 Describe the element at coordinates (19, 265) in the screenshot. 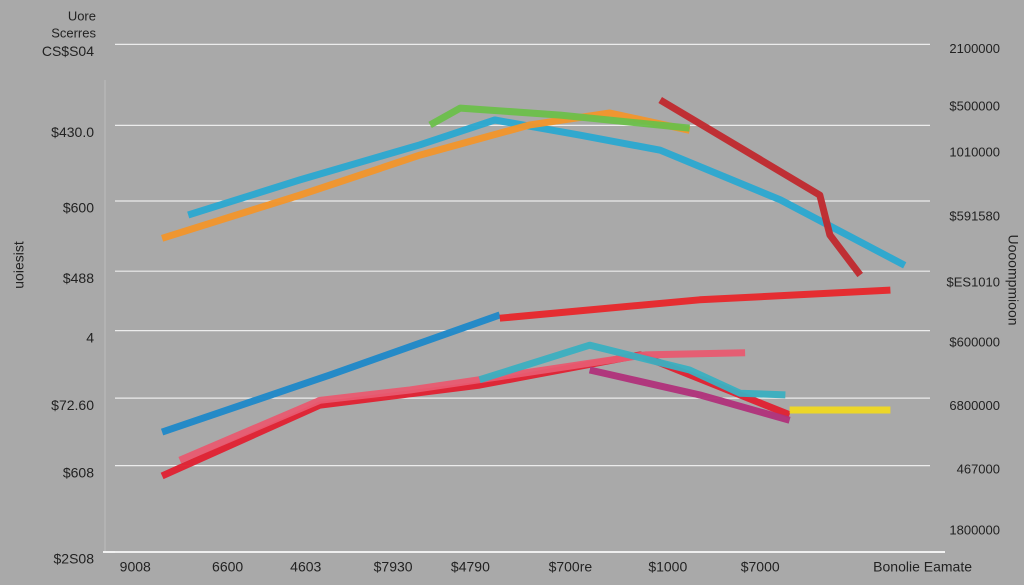

I see `y-axis-title: uoiesist` at that location.